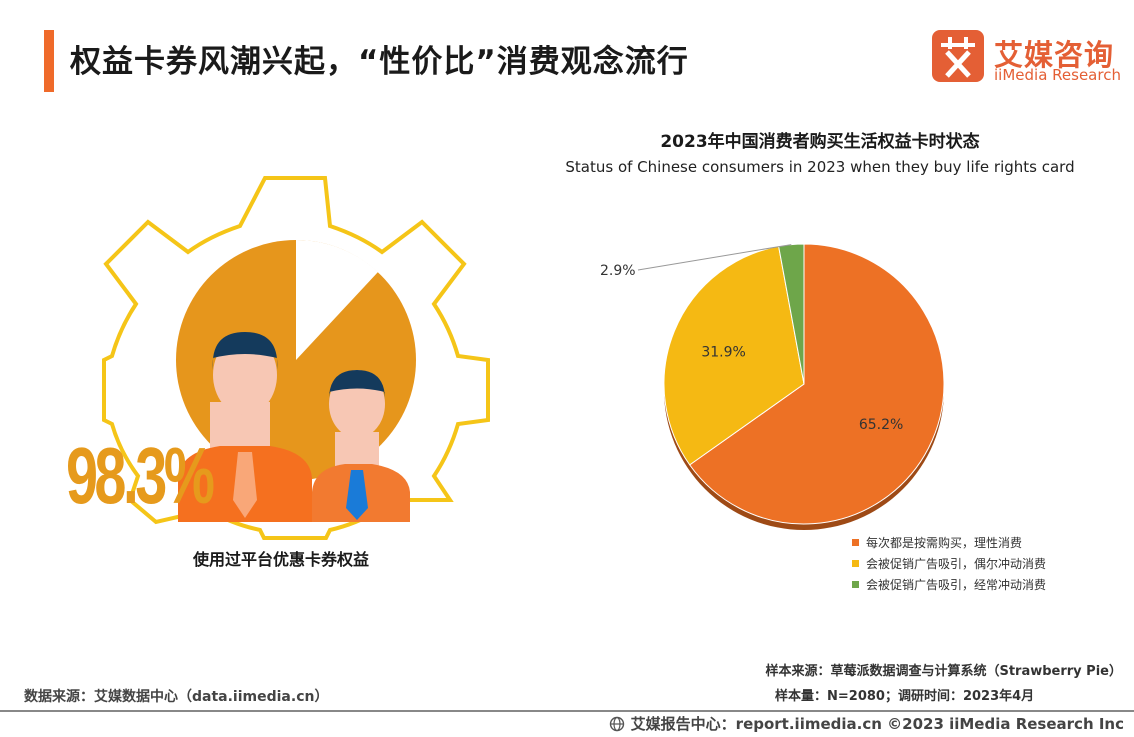 This screenshot has height=737, width=1134. What do you see at coordinates (1057, 75) in the screenshot?
I see `logo-name-en: iiMedia Research` at bounding box center [1057, 75].